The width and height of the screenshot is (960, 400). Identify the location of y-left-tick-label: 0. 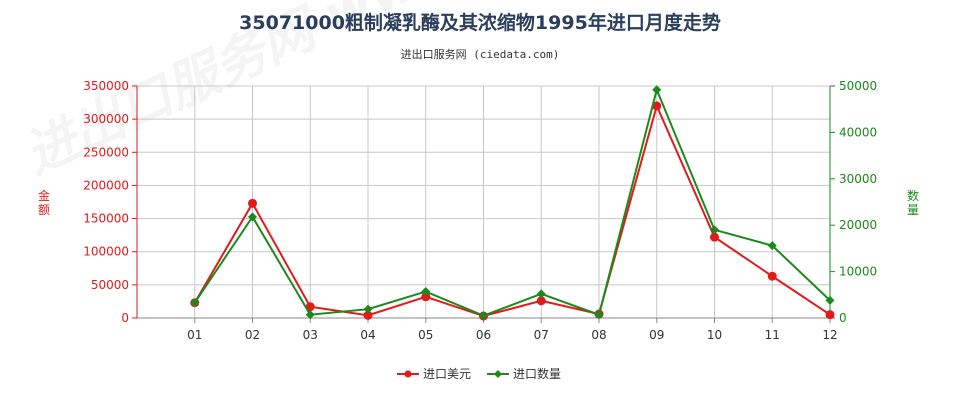
(125, 318).